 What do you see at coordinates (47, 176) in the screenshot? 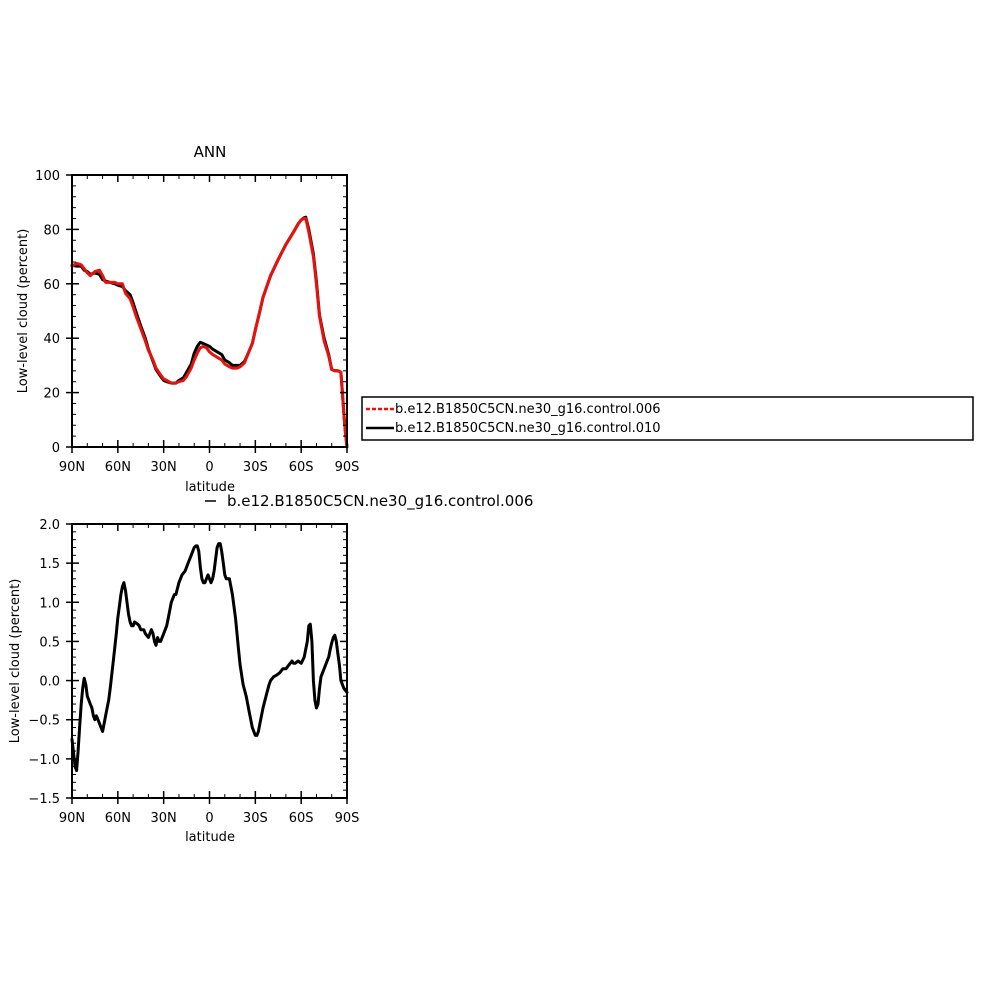
I see `y-tick-label: 100` at bounding box center [47, 176].